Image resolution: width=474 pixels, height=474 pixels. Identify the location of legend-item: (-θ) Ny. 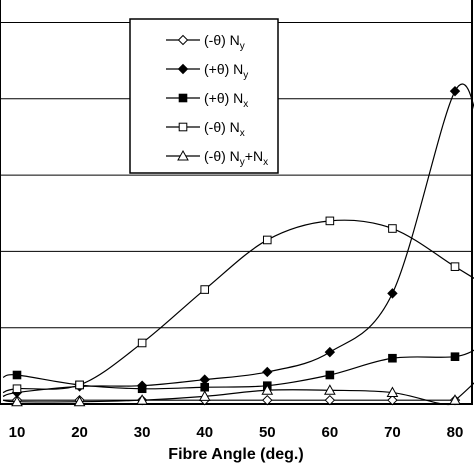
(205, 42).